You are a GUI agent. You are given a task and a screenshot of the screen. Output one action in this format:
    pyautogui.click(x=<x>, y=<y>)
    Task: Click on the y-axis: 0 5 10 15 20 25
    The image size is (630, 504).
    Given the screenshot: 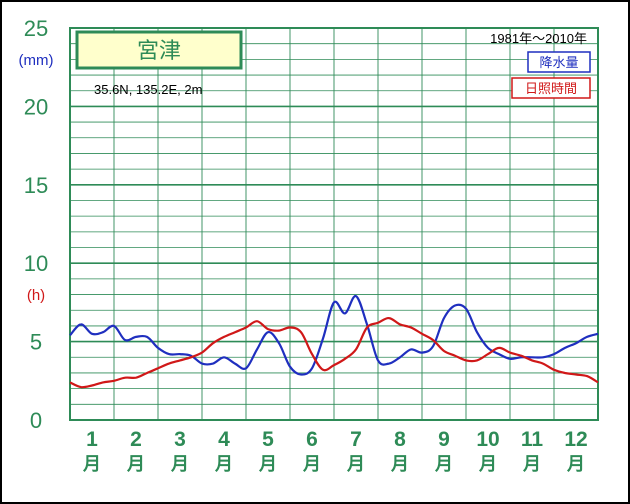 What is the action you would take?
    pyautogui.click(x=36, y=224)
    